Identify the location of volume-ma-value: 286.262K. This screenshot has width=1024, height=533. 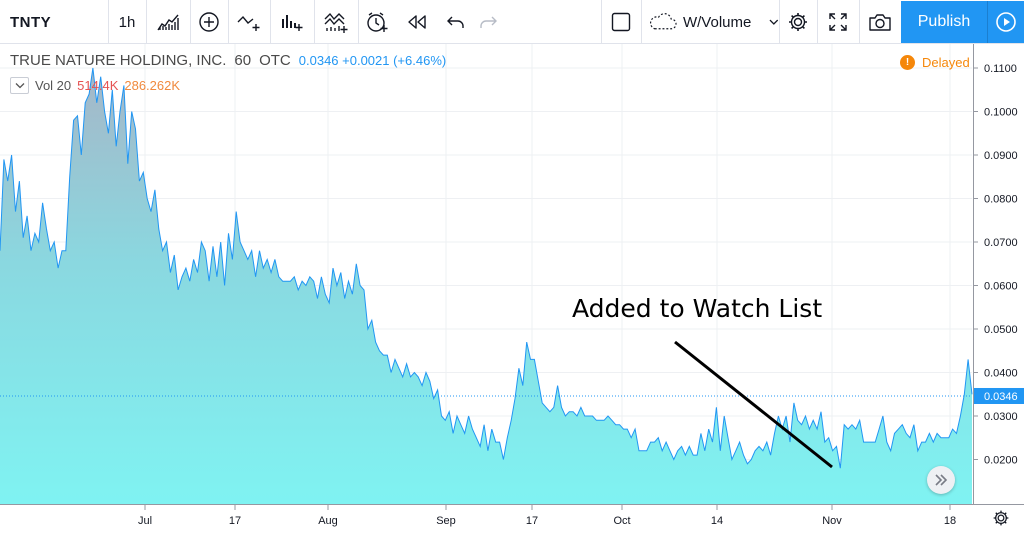
(152, 85).